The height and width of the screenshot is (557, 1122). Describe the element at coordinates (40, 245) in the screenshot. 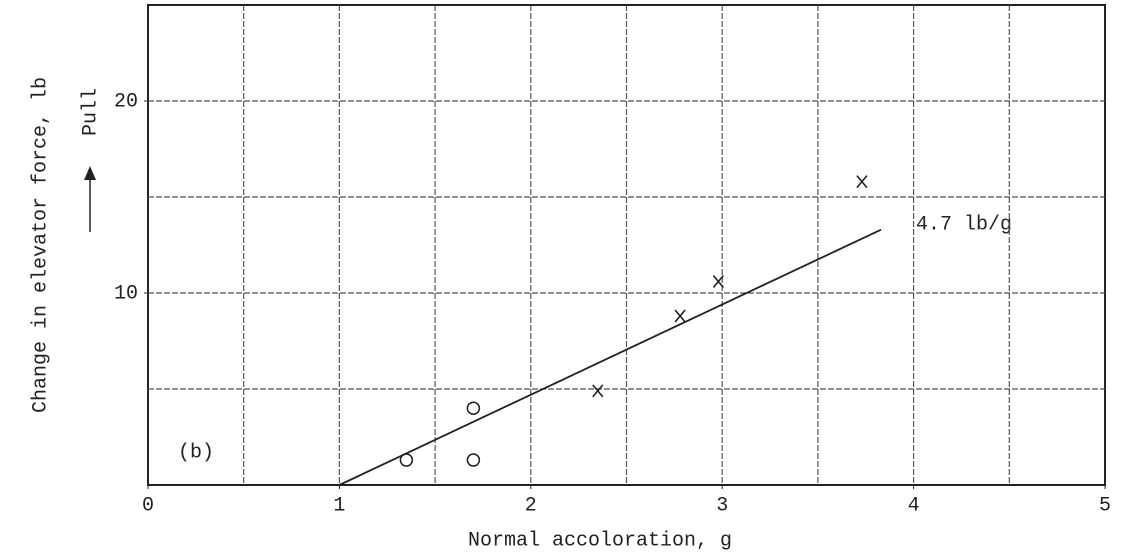

I see `y-axis-label: Change in elevator force, lb` at that location.